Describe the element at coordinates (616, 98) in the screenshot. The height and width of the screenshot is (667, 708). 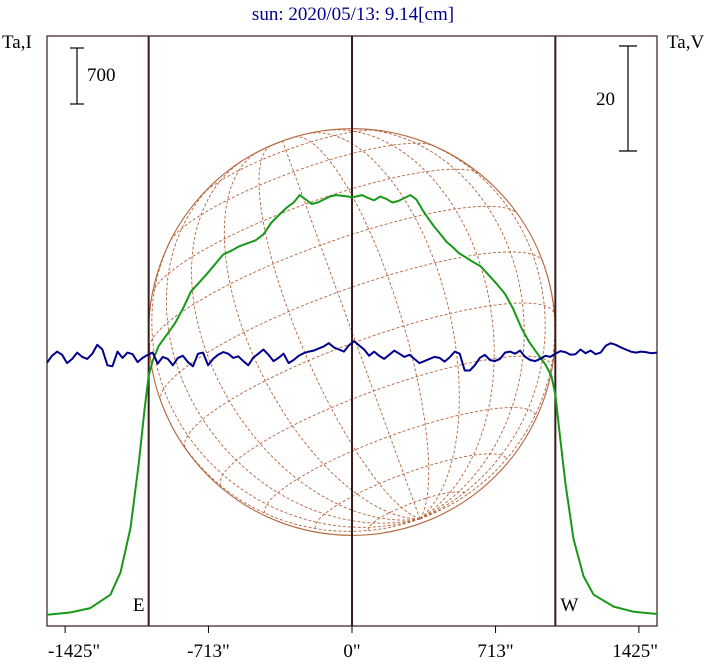
I see `right-scale-bar: 20` at that location.